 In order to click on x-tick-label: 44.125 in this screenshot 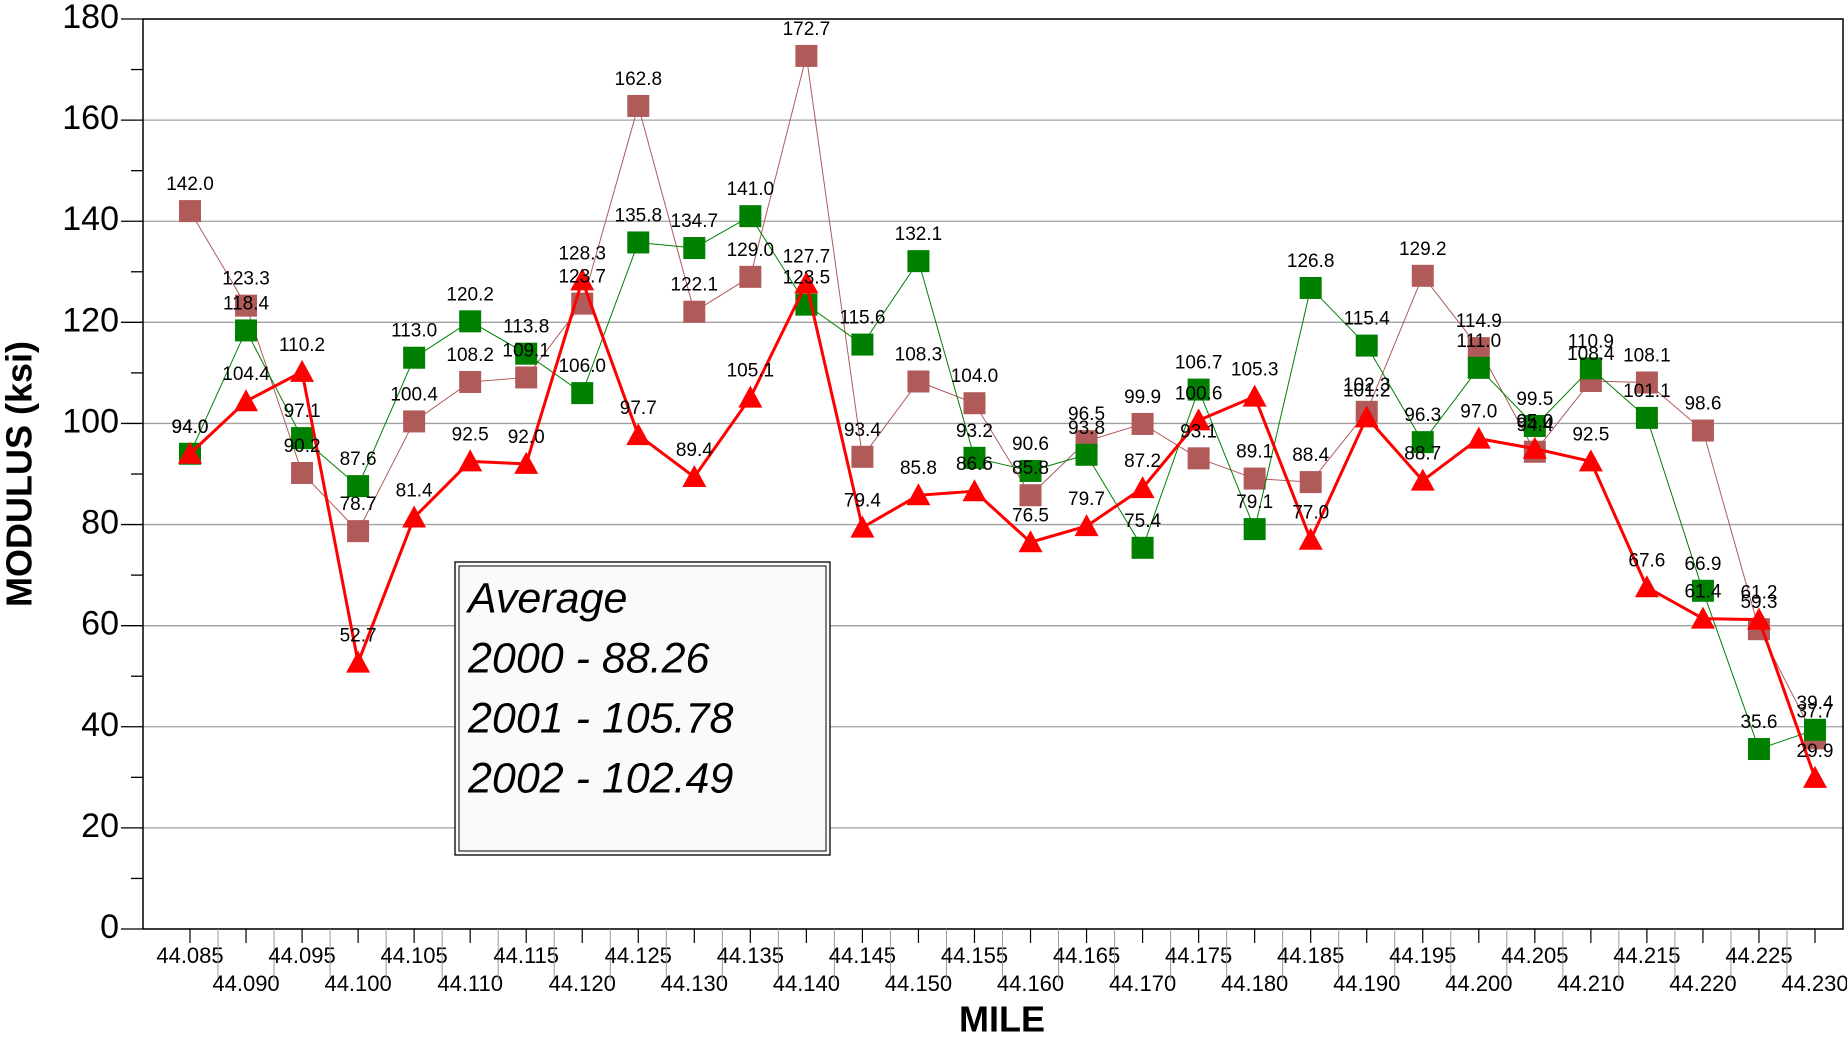, I will do `click(638, 955)`.